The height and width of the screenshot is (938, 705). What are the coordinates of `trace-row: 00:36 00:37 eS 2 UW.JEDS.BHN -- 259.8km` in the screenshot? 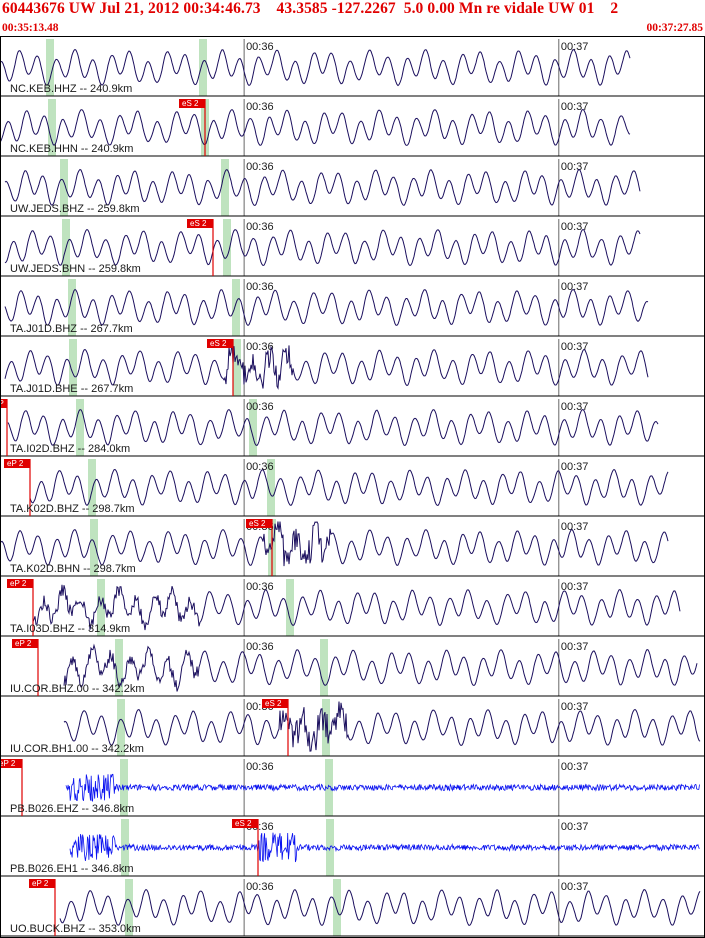 It's located at (352, 248).